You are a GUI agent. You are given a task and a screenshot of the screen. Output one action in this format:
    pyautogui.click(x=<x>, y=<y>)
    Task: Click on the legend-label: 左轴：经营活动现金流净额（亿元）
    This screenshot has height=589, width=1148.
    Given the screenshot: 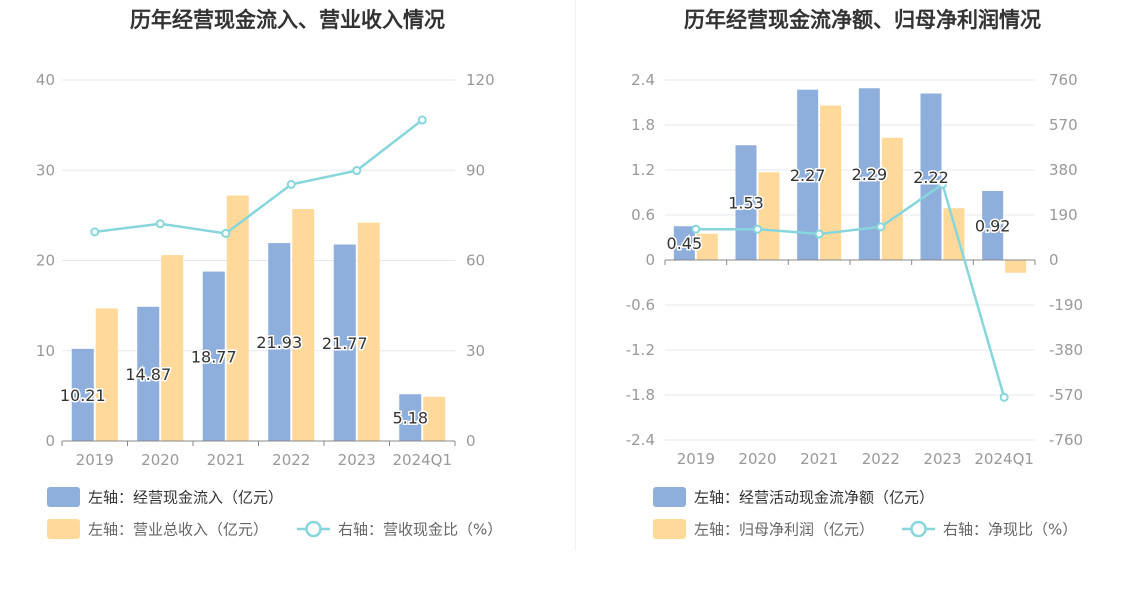 What is the action you would take?
    pyautogui.click(x=814, y=498)
    